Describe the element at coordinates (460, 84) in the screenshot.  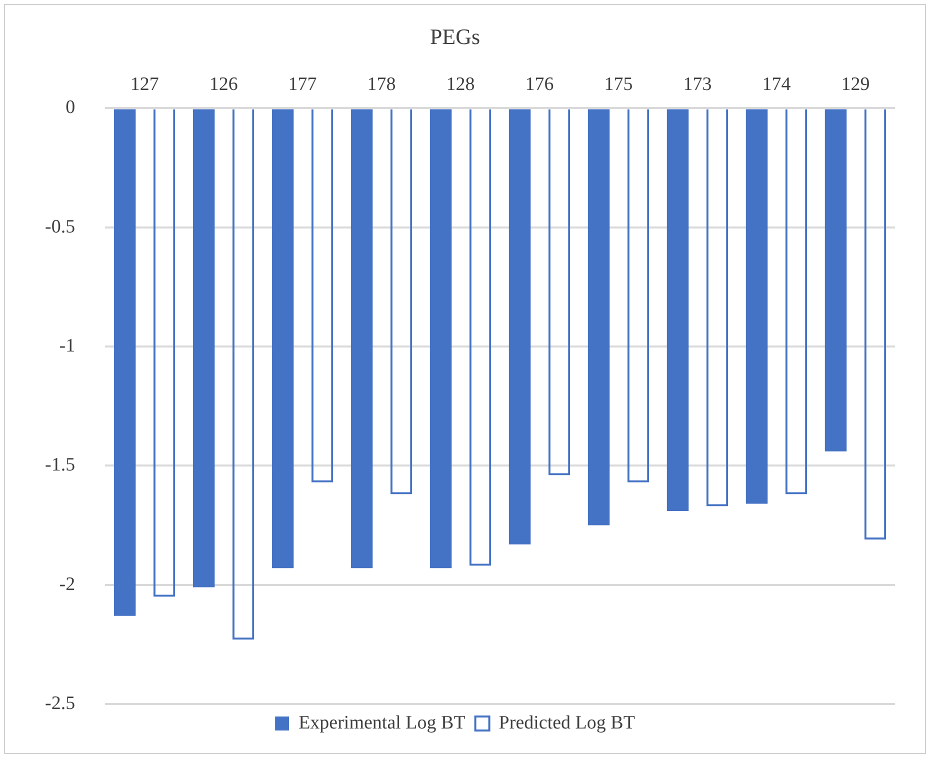
I see `x-tick-label: 128` at that location.